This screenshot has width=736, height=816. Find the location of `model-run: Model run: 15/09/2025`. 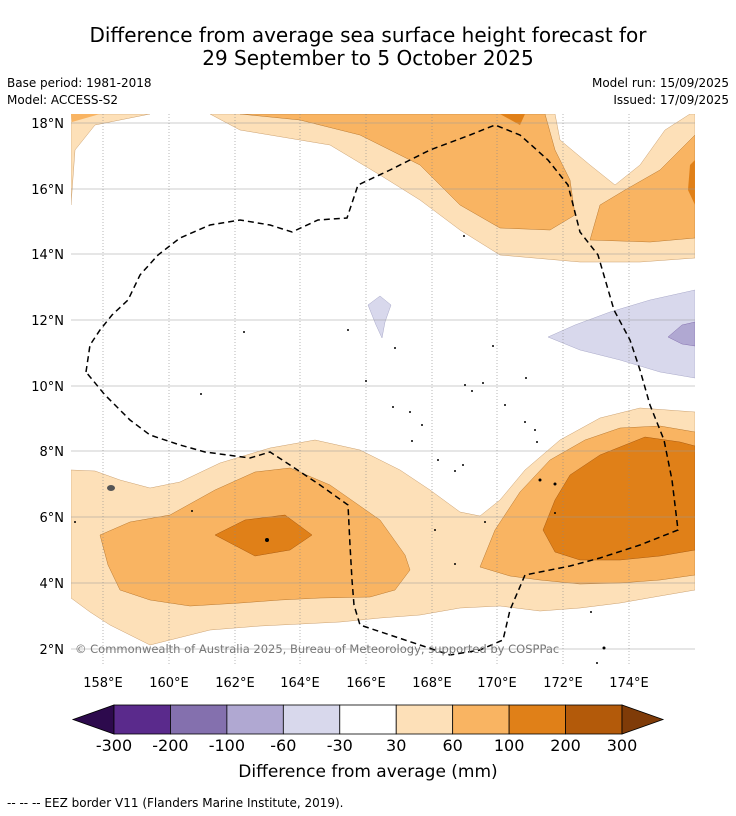

model-run: Model run: 15/09/2025 is located at coordinates (660, 83).